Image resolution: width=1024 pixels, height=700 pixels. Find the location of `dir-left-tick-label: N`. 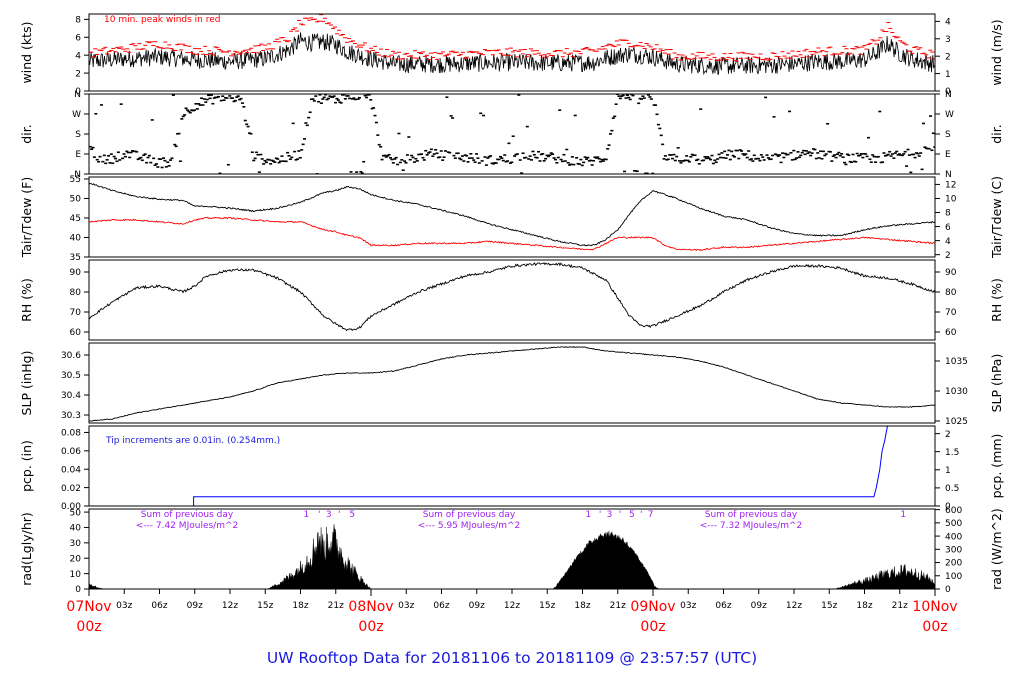

dir-left-tick-label: N is located at coordinates (77, 175).